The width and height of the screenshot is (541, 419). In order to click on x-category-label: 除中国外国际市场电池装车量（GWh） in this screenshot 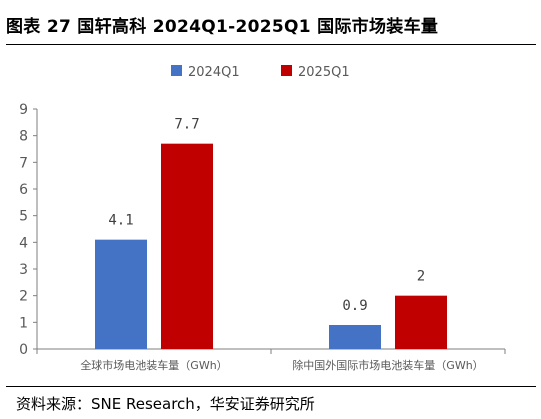, I will do `click(387, 365)`.